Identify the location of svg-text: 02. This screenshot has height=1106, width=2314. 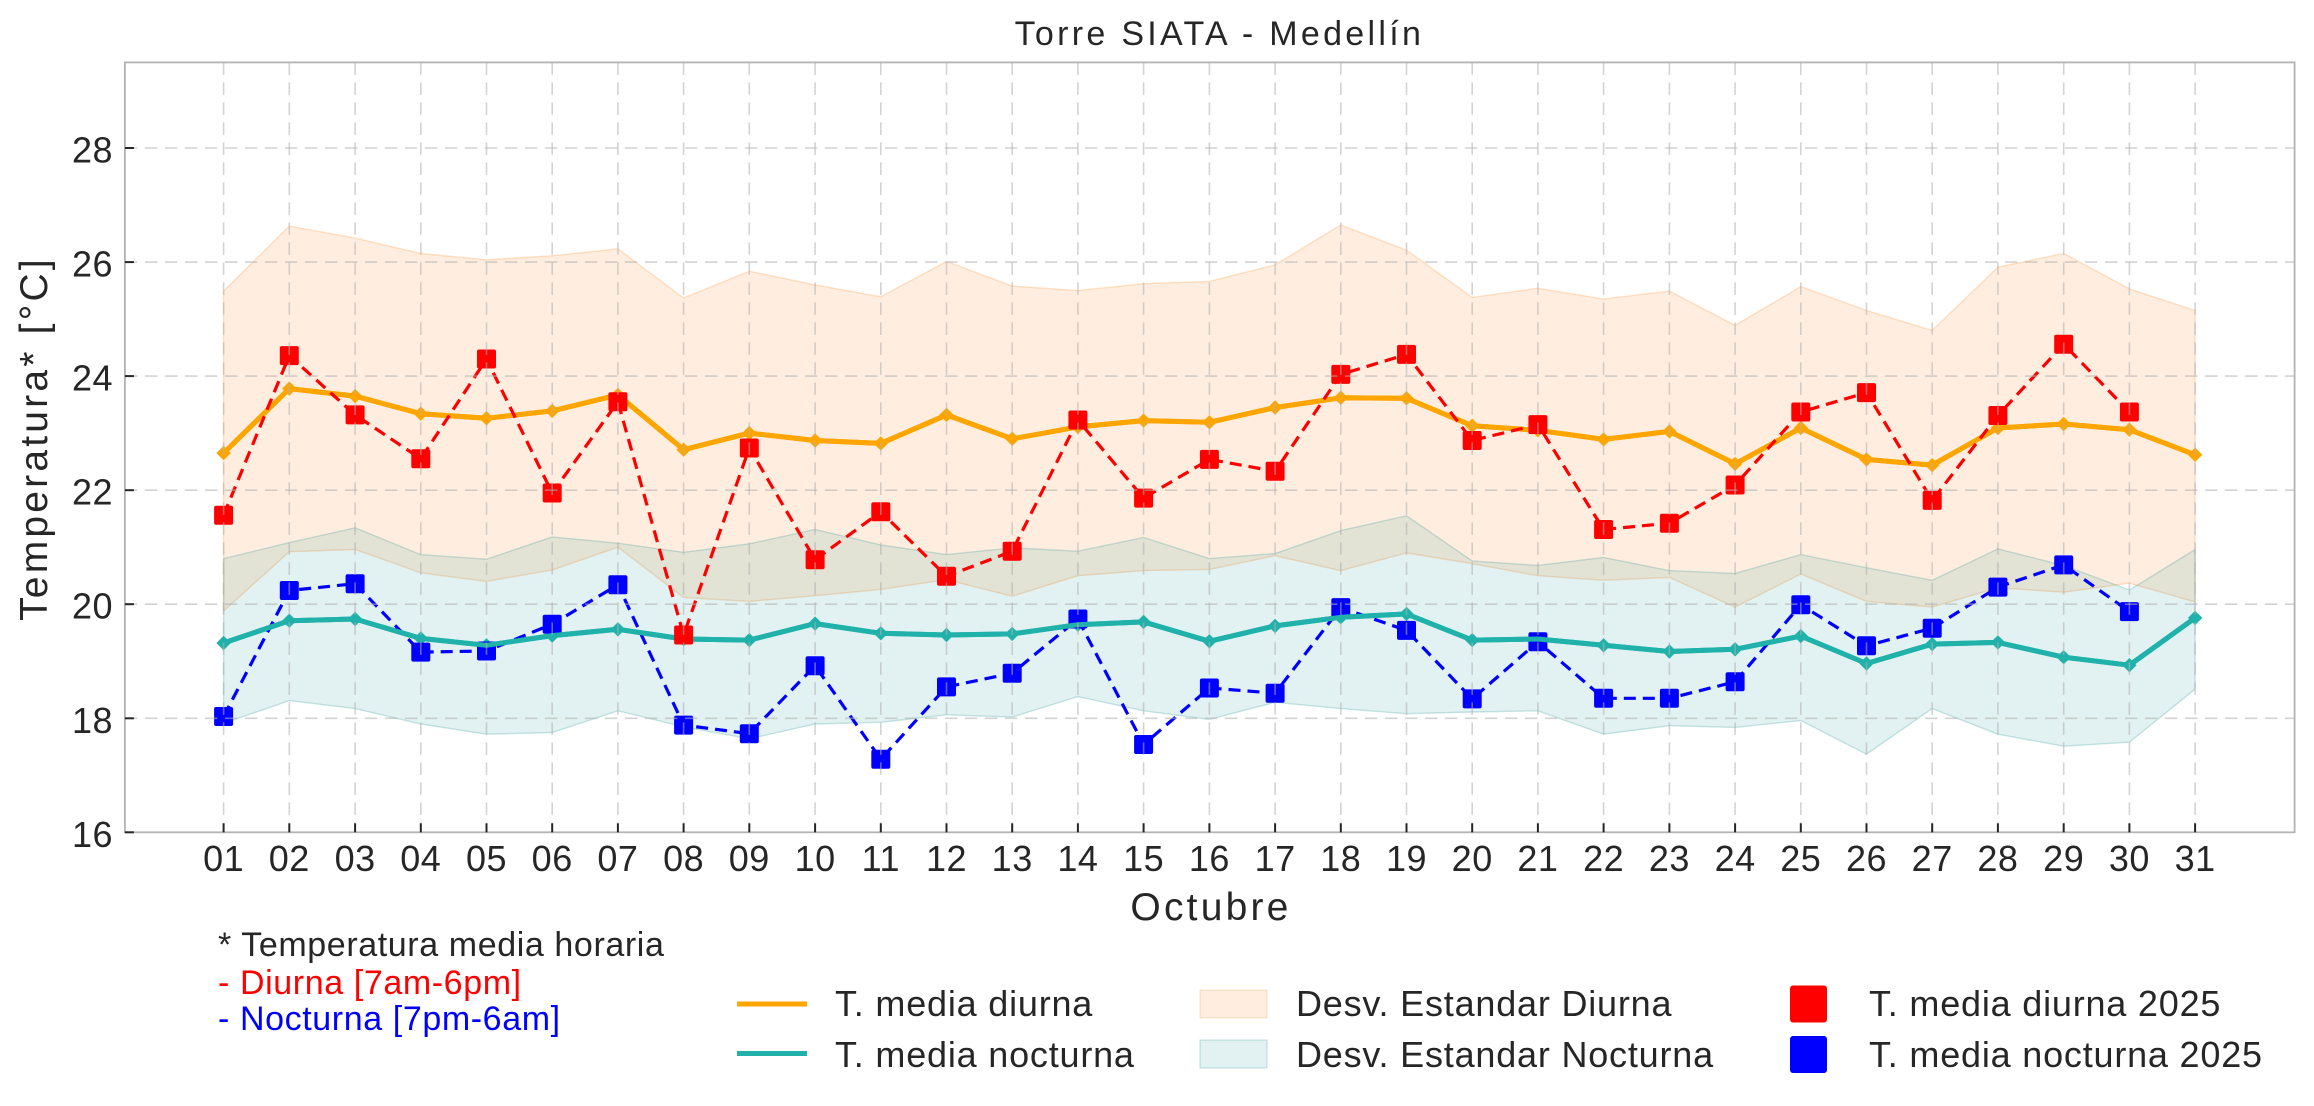
(289, 858).